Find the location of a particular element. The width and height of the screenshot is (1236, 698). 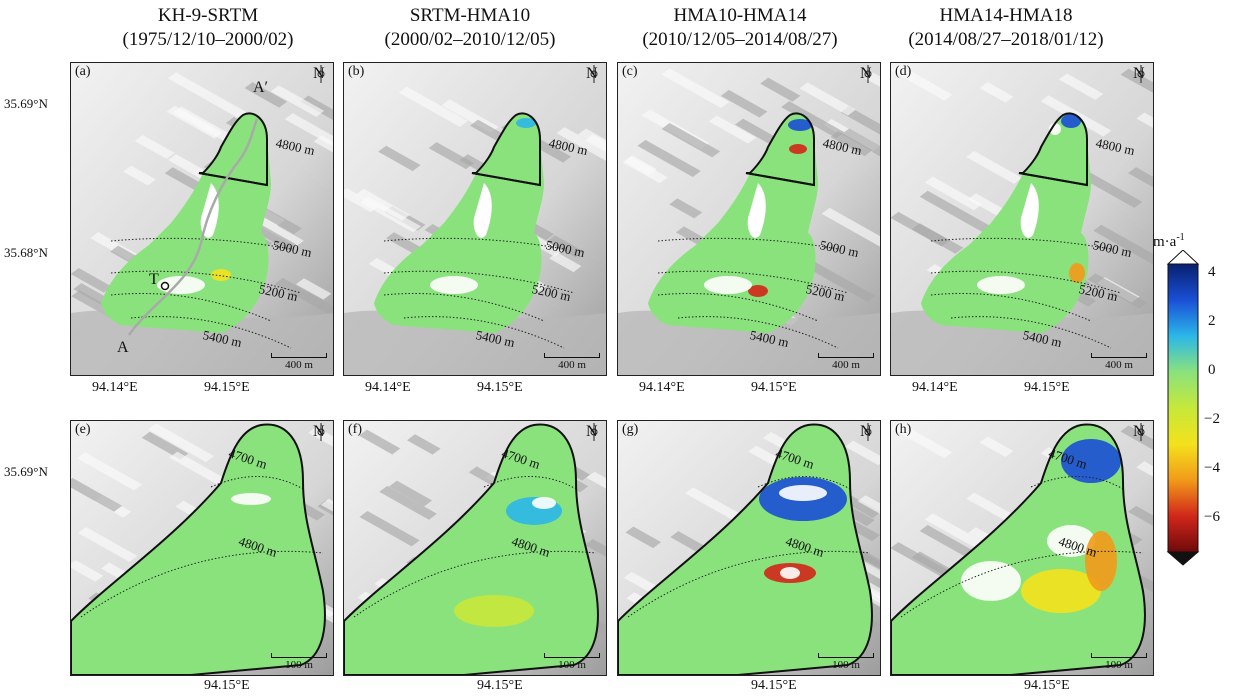

panel-label: (g) is located at coordinates (630, 429).